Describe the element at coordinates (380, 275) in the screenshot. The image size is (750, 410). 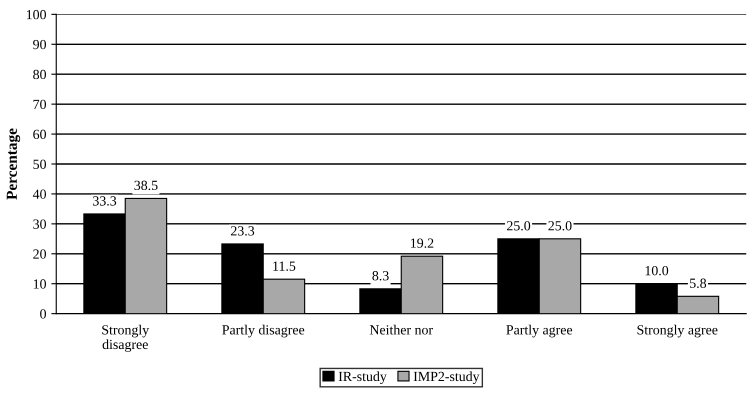
I see `data-label: 8.3` at that location.